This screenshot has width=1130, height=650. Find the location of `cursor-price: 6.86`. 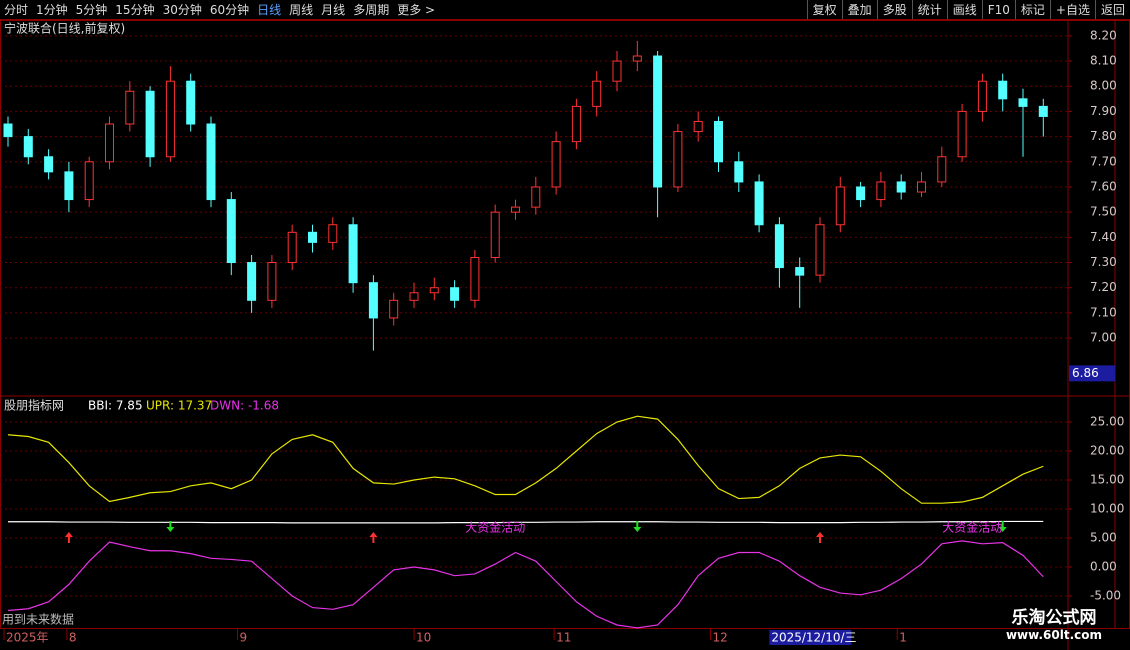

cursor-price: 6.86 is located at coordinates (1085, 373).